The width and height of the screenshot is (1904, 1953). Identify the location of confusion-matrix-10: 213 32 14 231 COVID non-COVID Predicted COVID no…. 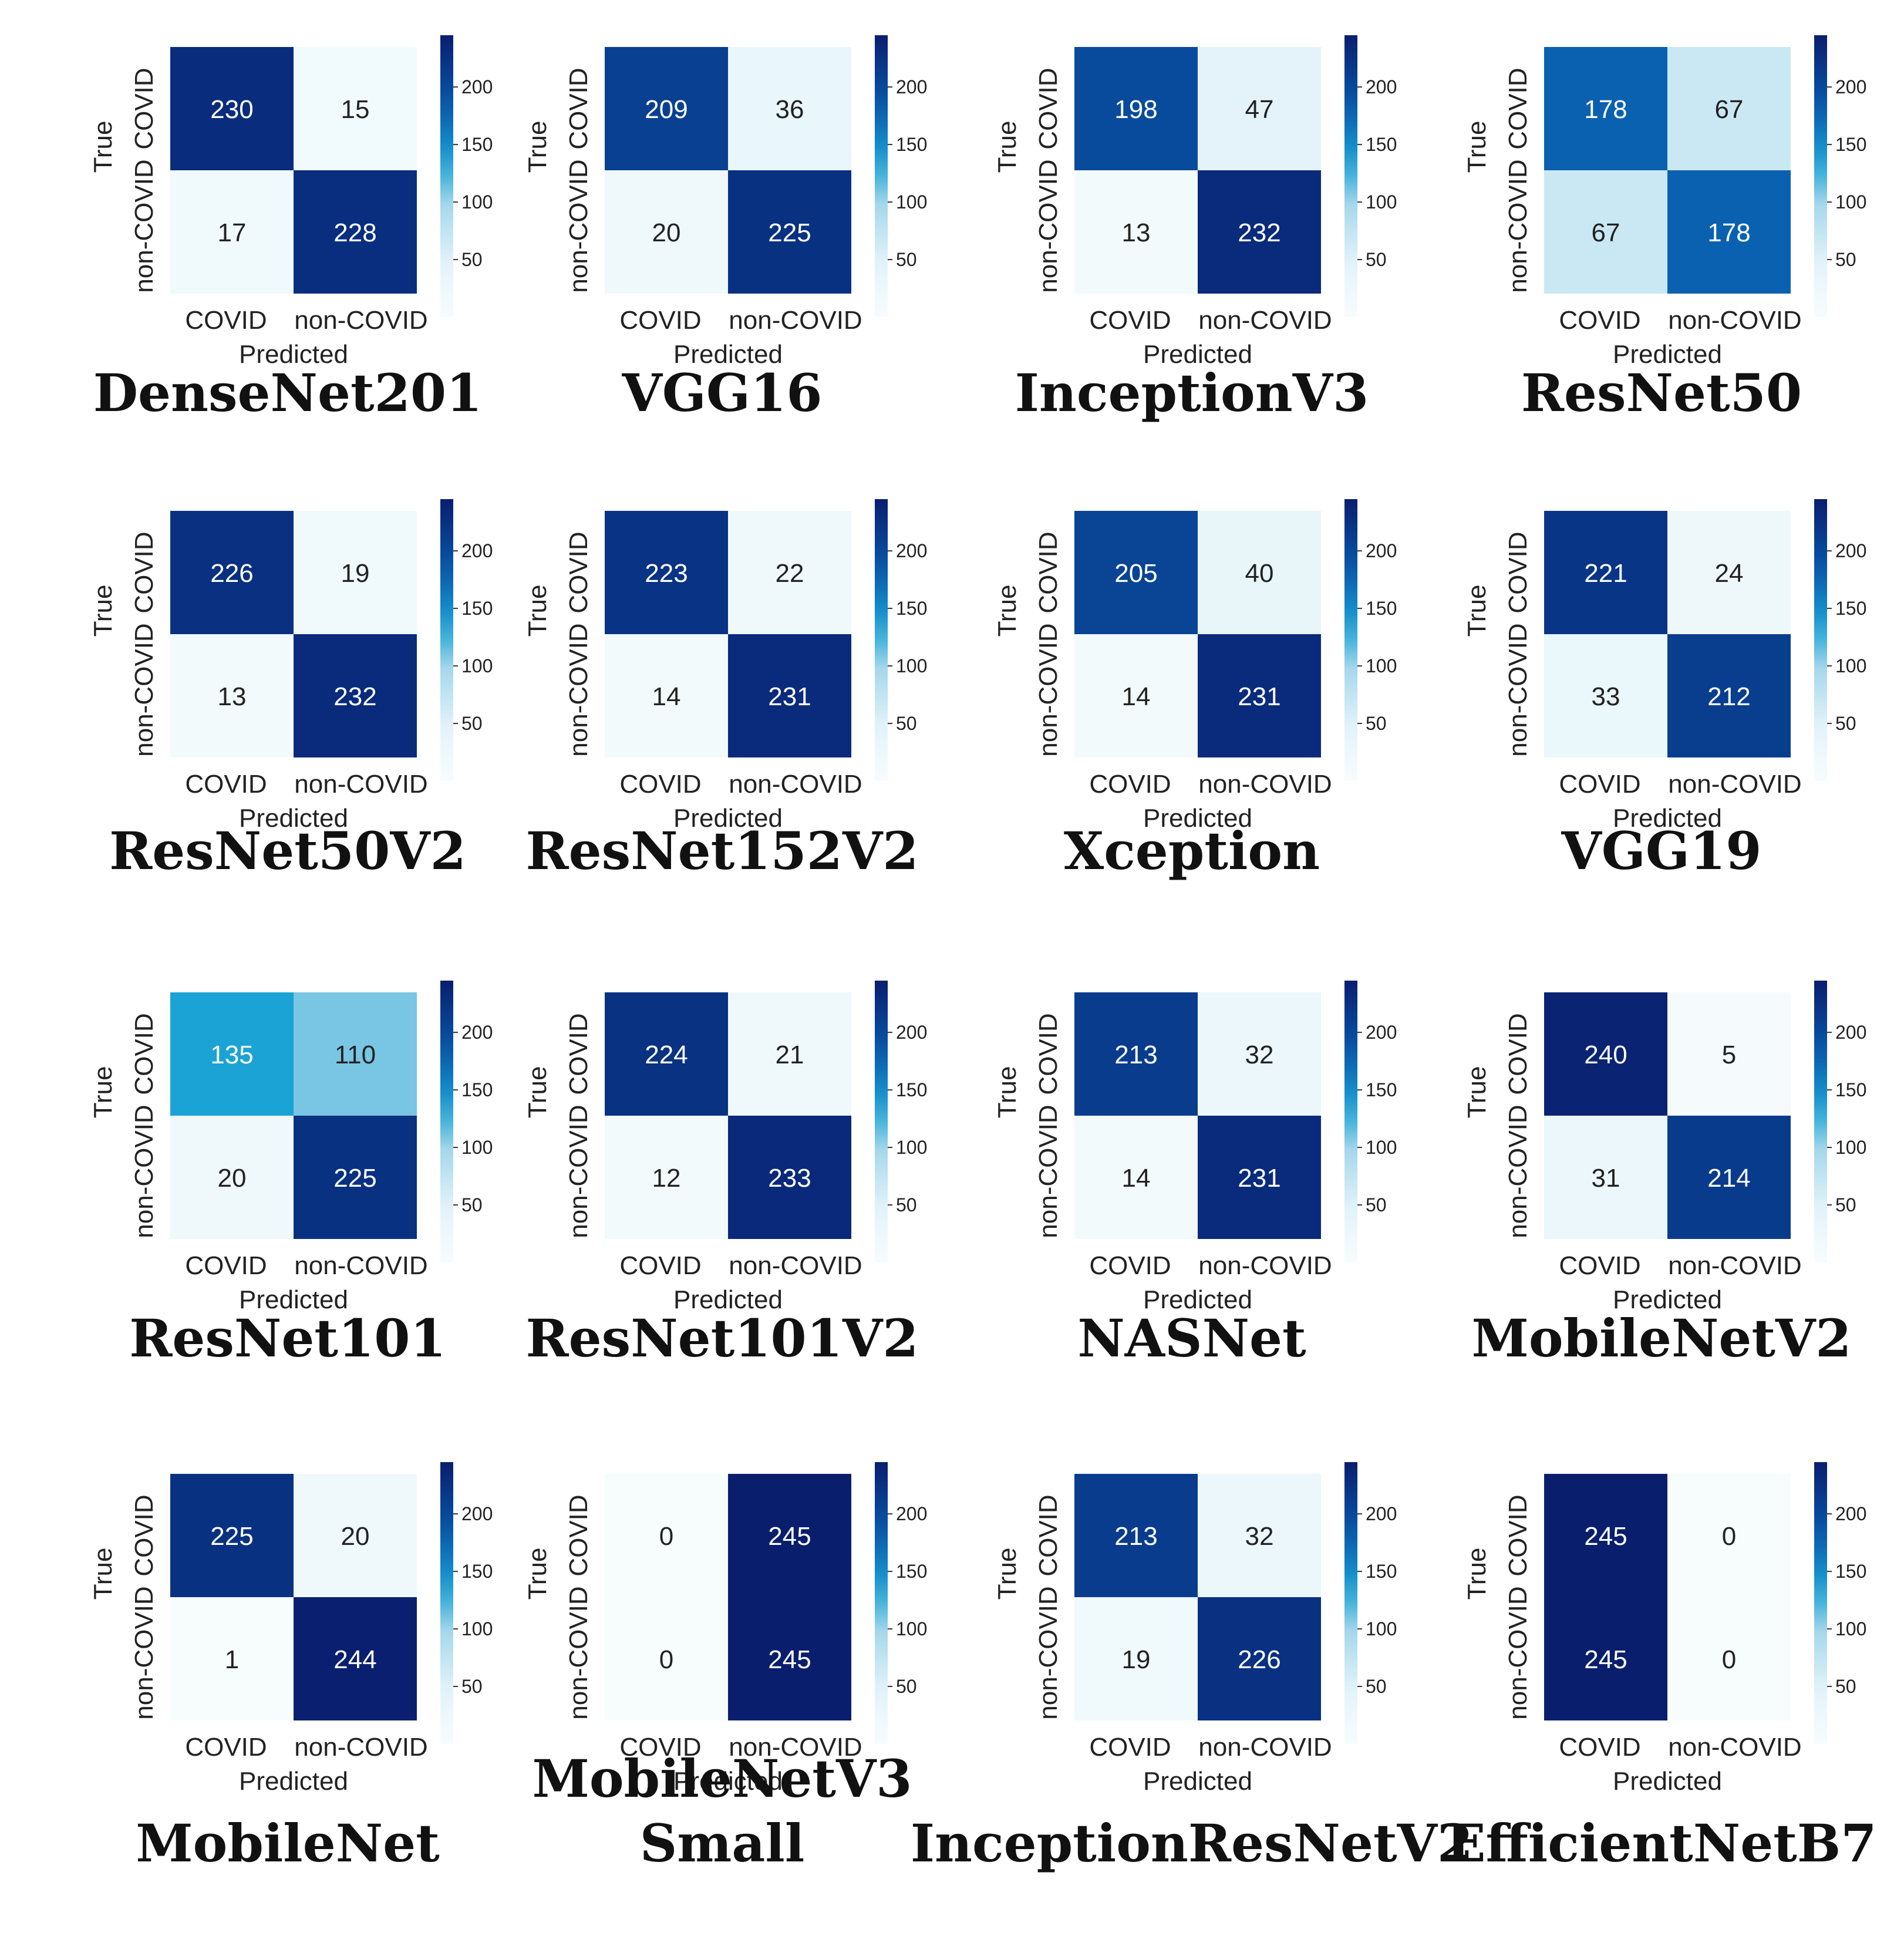
(1195, 1175).